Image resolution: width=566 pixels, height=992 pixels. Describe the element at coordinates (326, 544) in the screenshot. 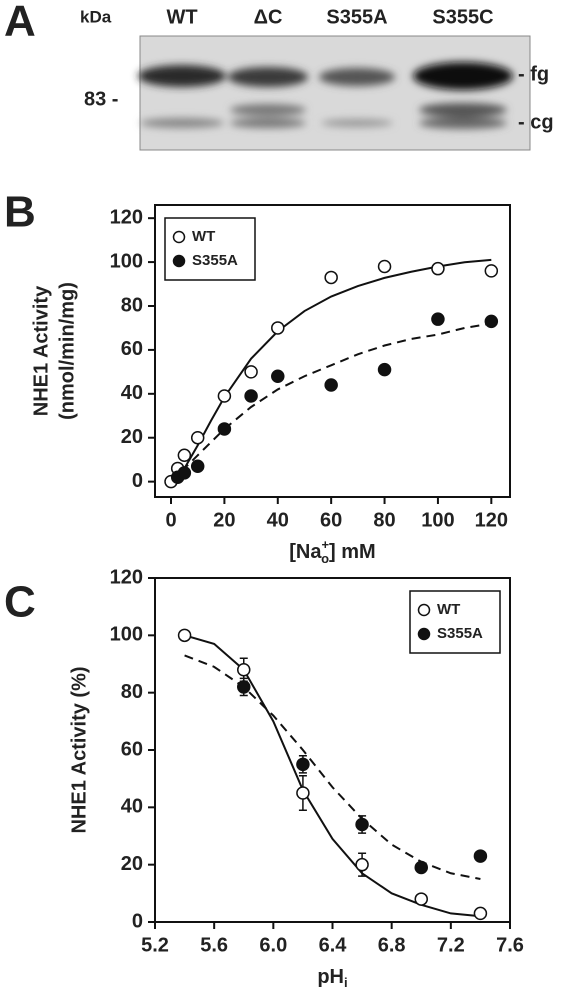

I see `x-axis-label-part: +` at that location.